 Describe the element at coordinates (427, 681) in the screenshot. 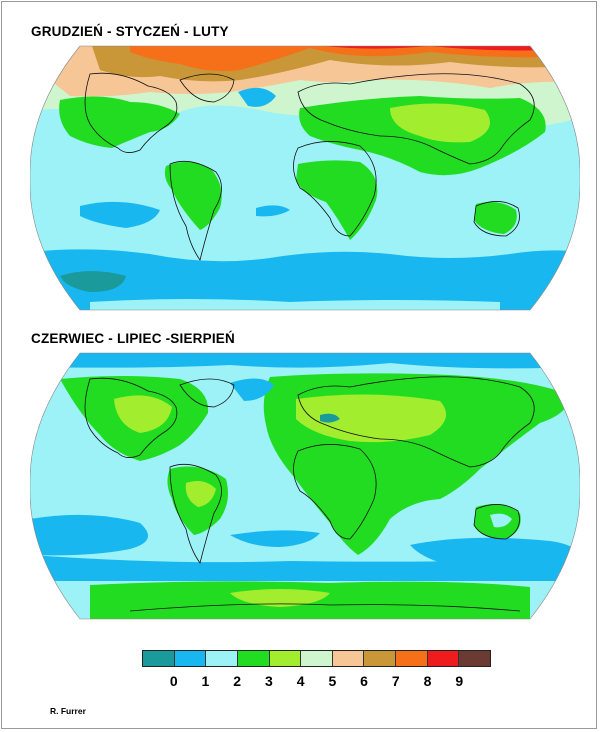

I see `legend-tick-8: 8` at that location.